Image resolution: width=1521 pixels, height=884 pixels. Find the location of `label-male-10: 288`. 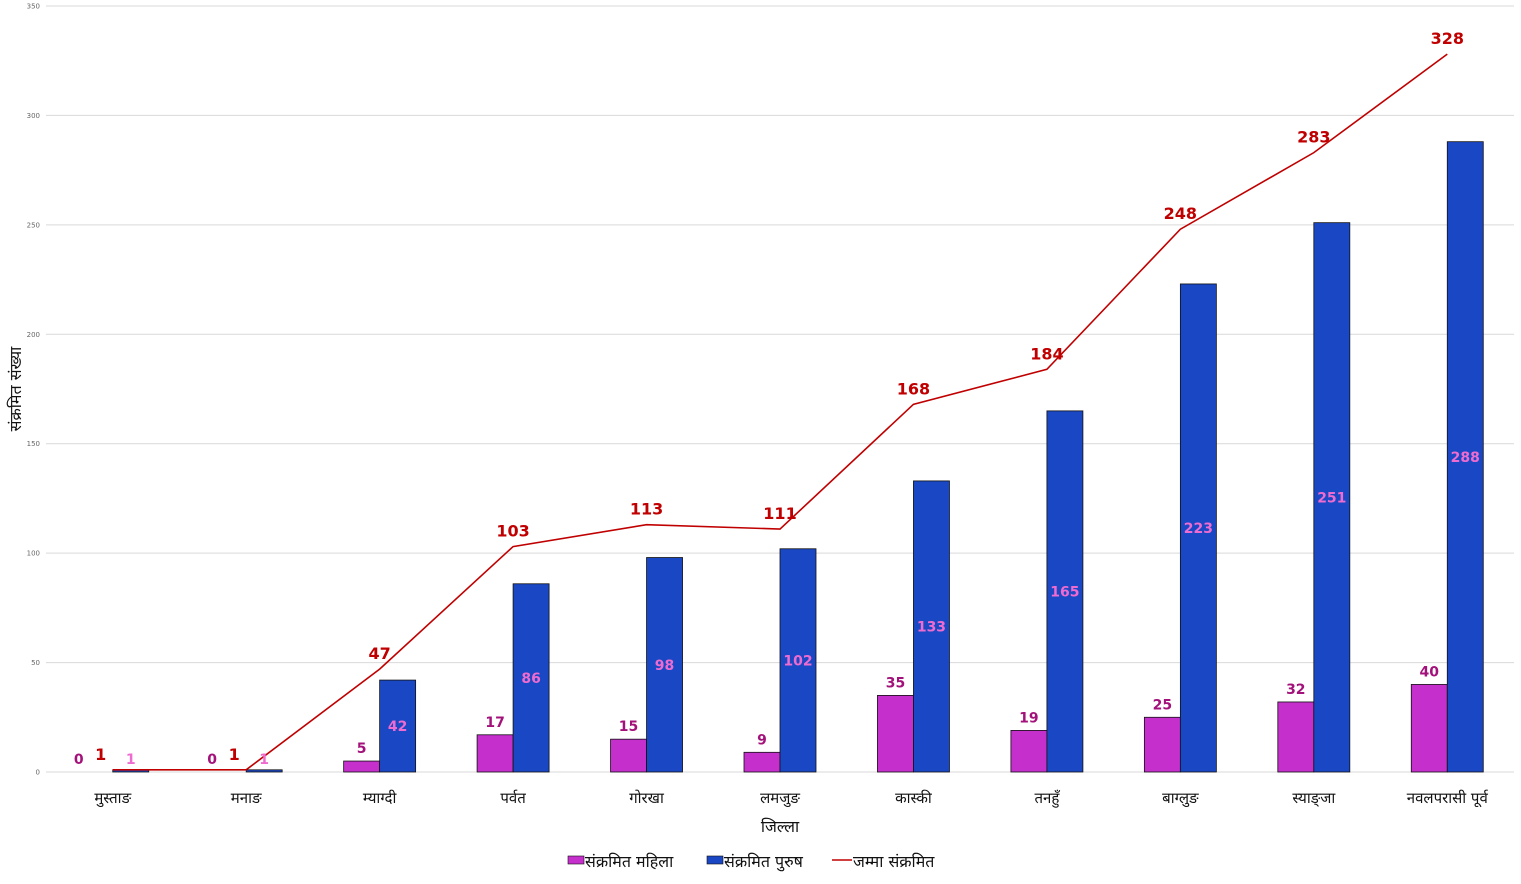

label-male-10: 288 is located at coordinates (1465, 458).